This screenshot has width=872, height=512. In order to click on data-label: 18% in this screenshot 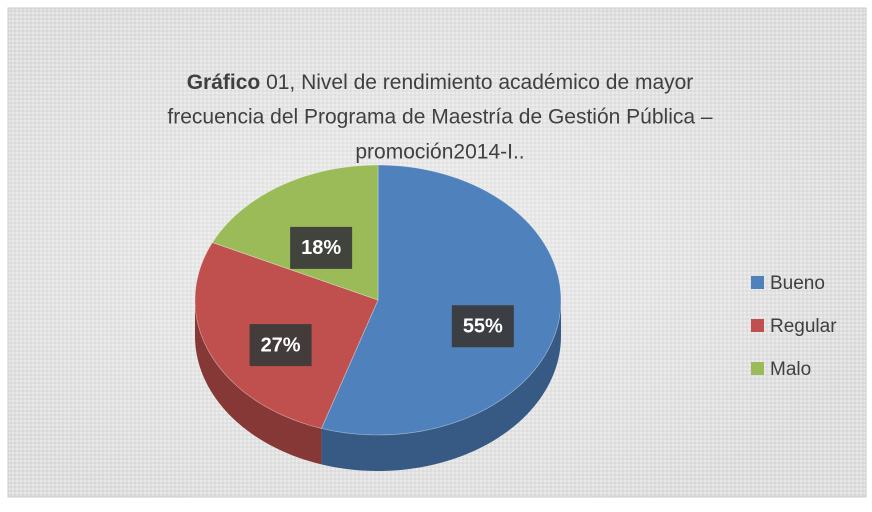, I will do `click(321, 248)`.